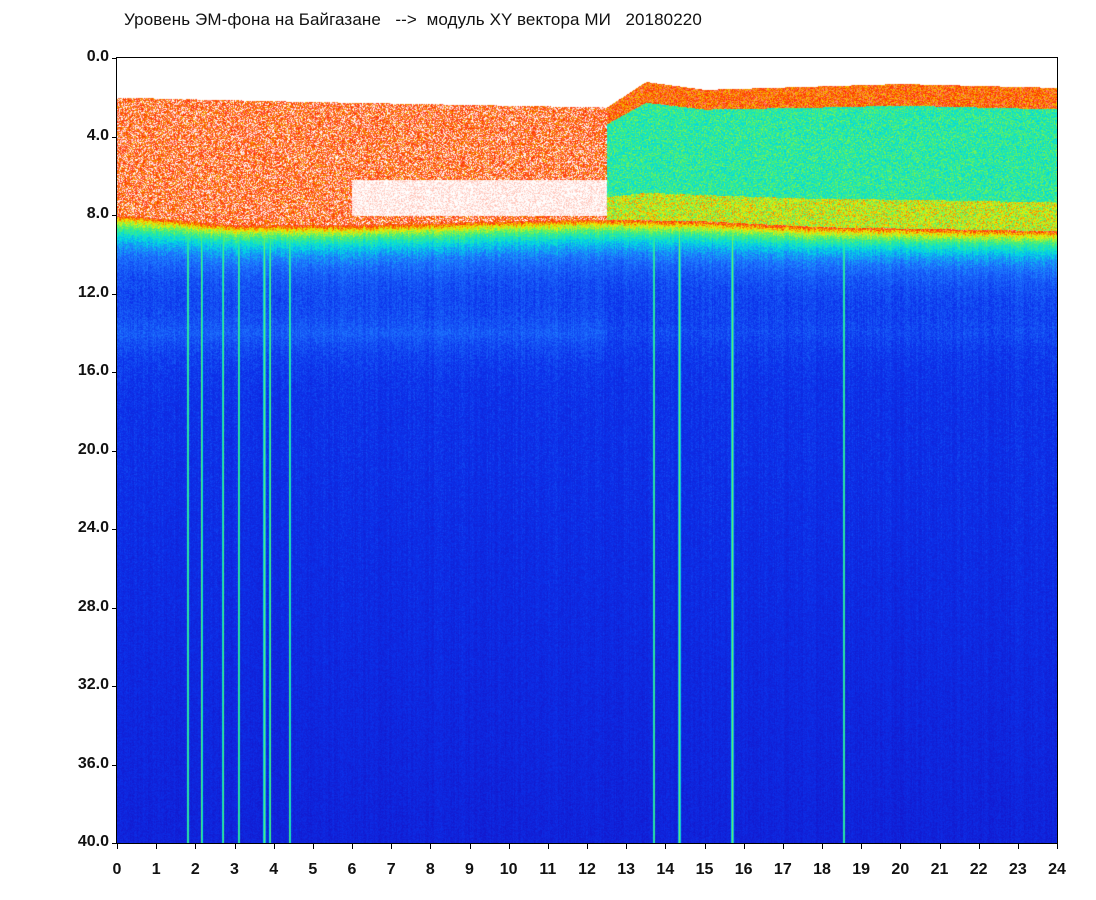 The height and width of the screenshot is (900, 1096). Describe the element at coordinates (274, 869) in the screenshot. I see `x-tick-label: 4` at that location.